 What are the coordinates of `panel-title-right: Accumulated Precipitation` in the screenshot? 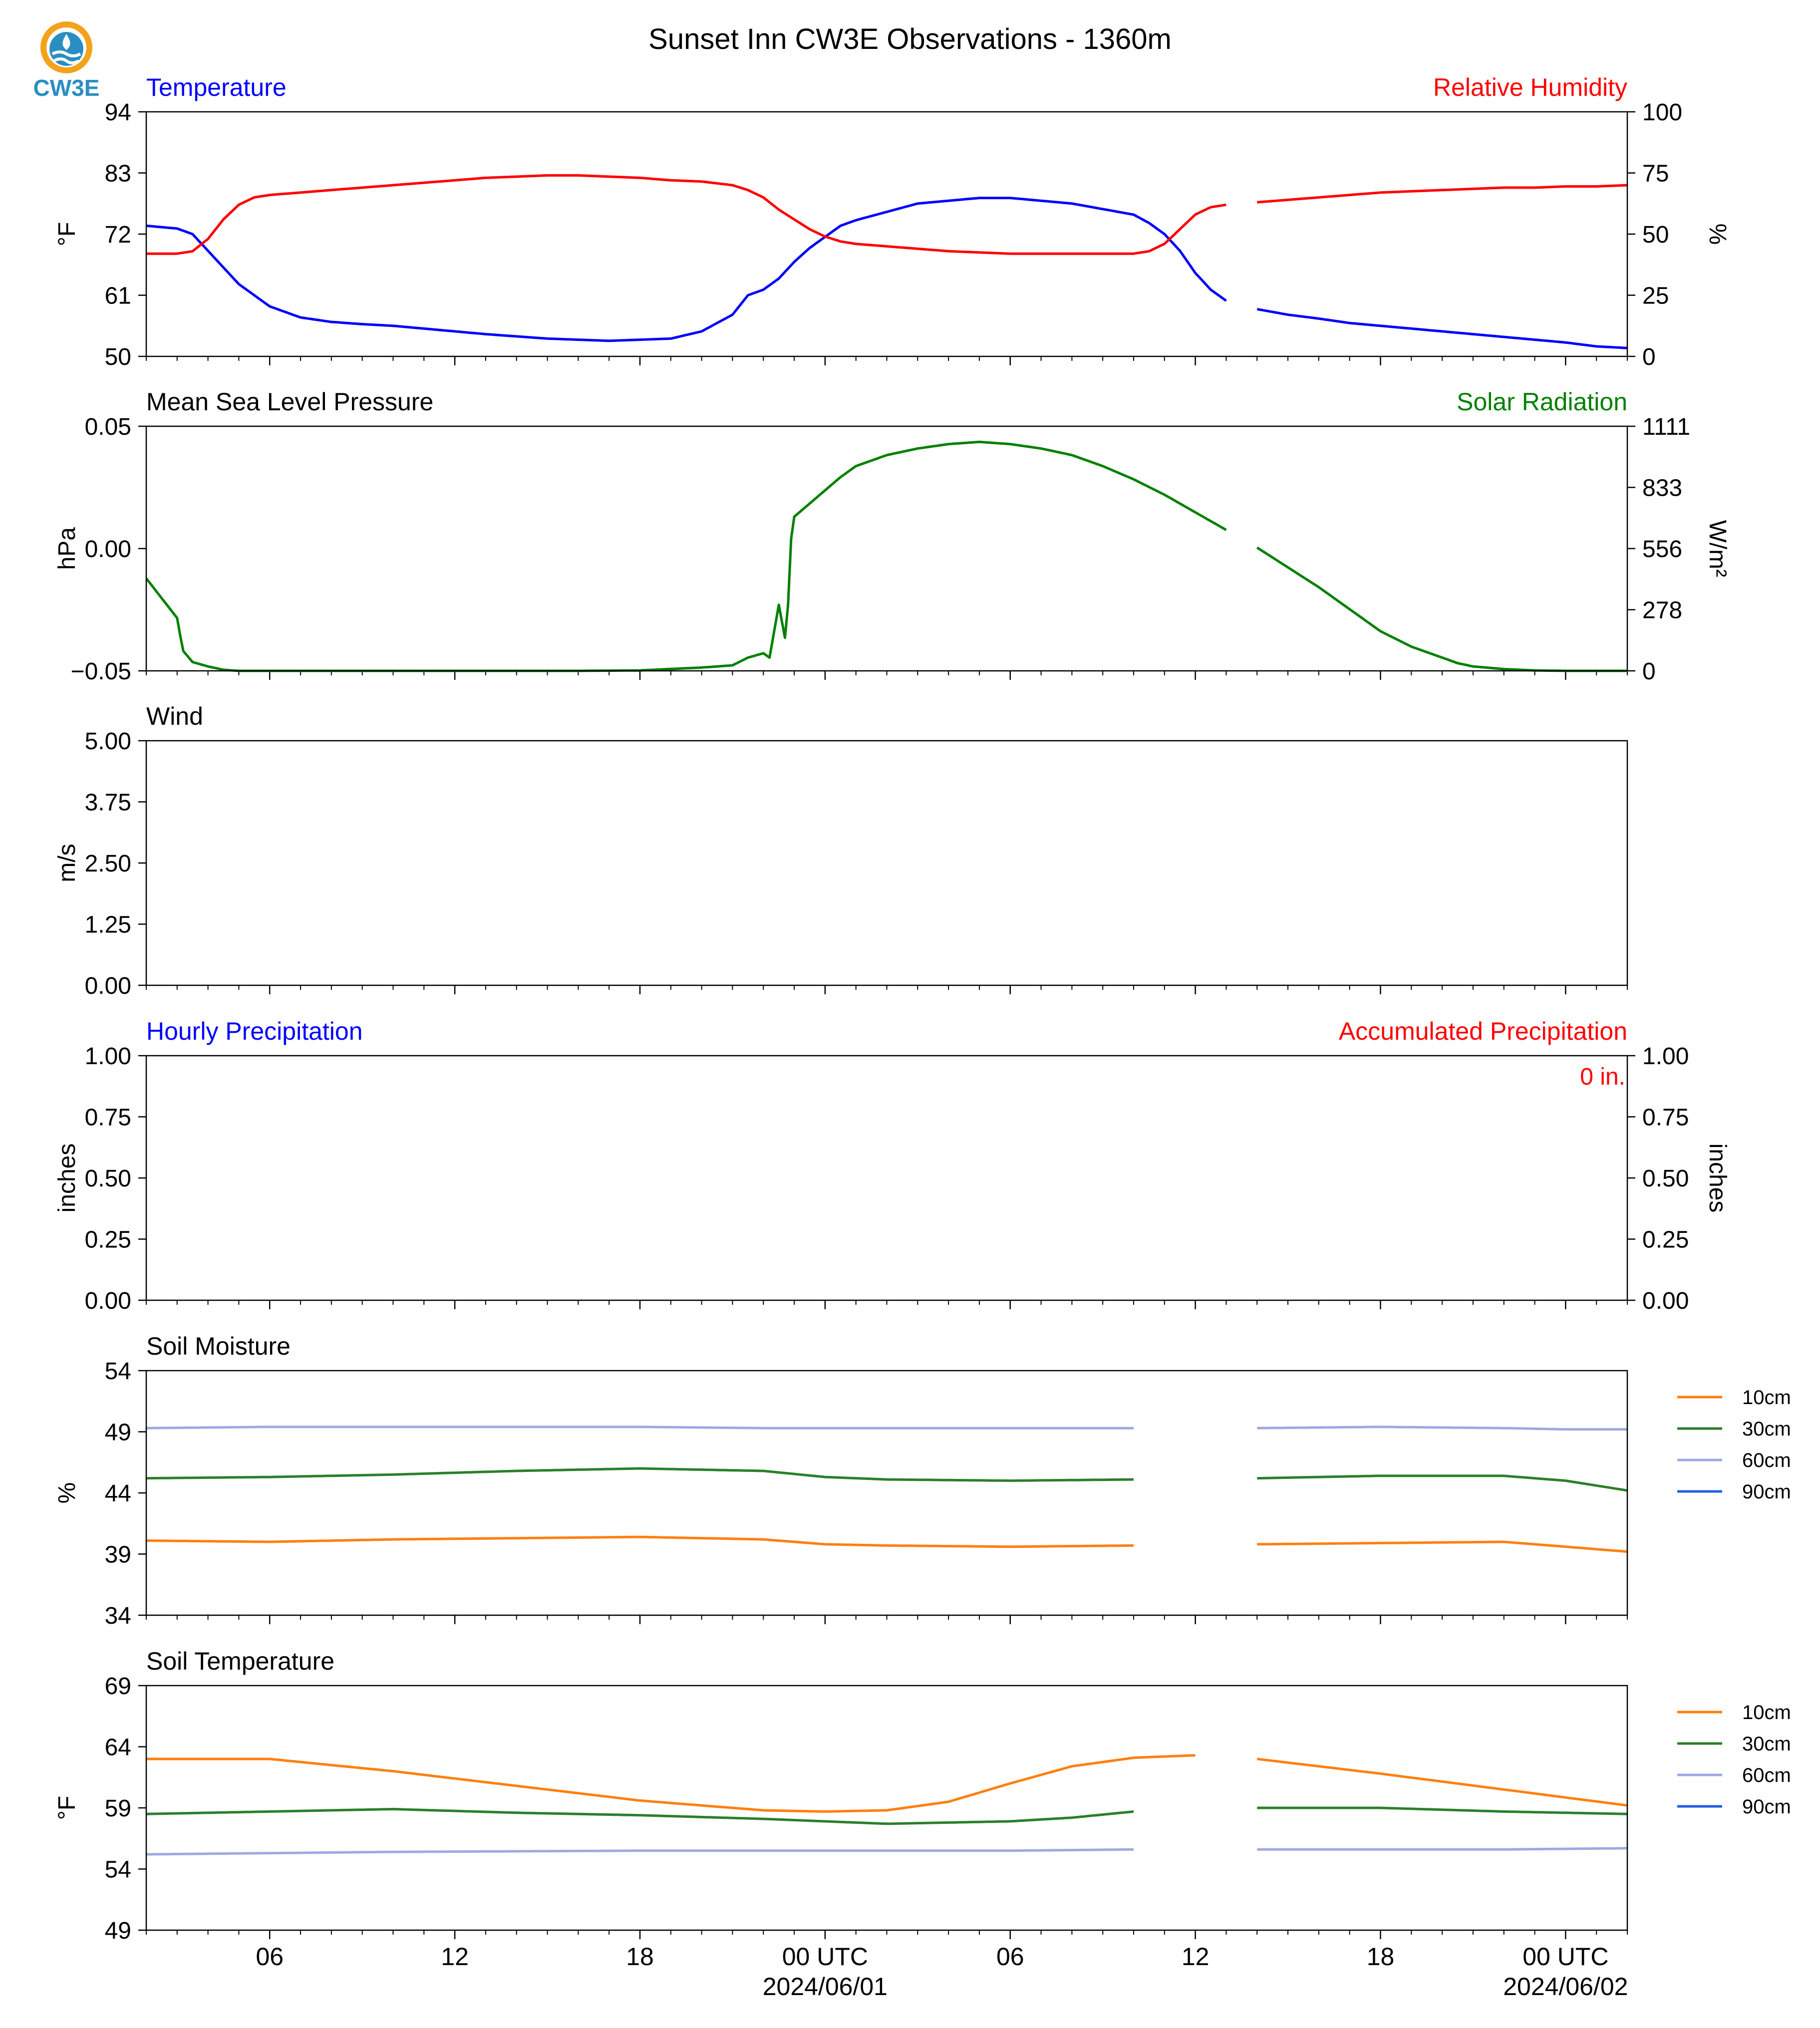 It's located at (1483, 1031).